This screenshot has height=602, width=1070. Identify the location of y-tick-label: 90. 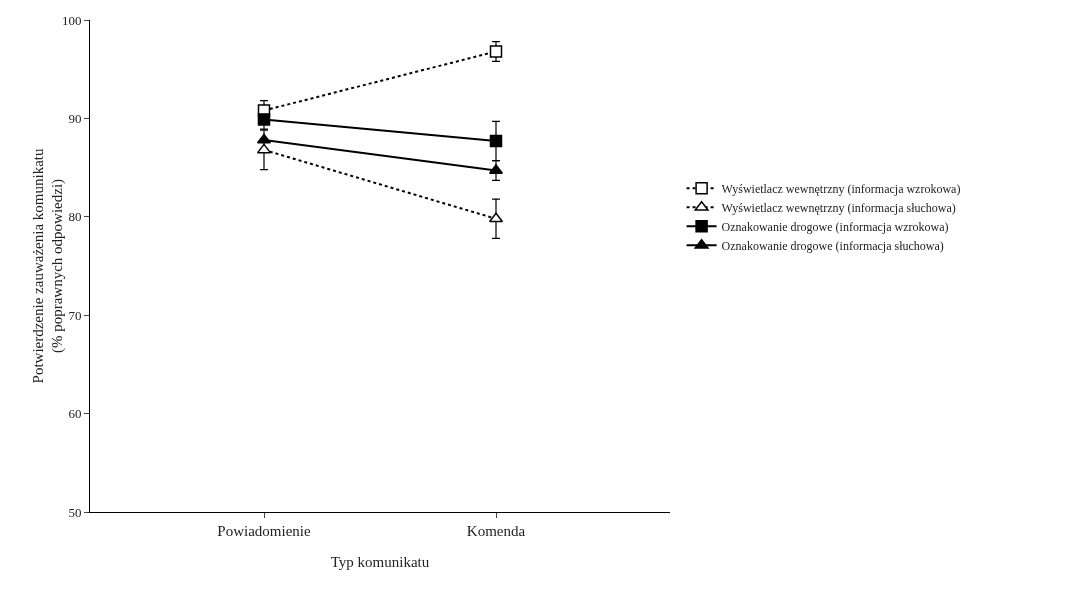
(75, 118).